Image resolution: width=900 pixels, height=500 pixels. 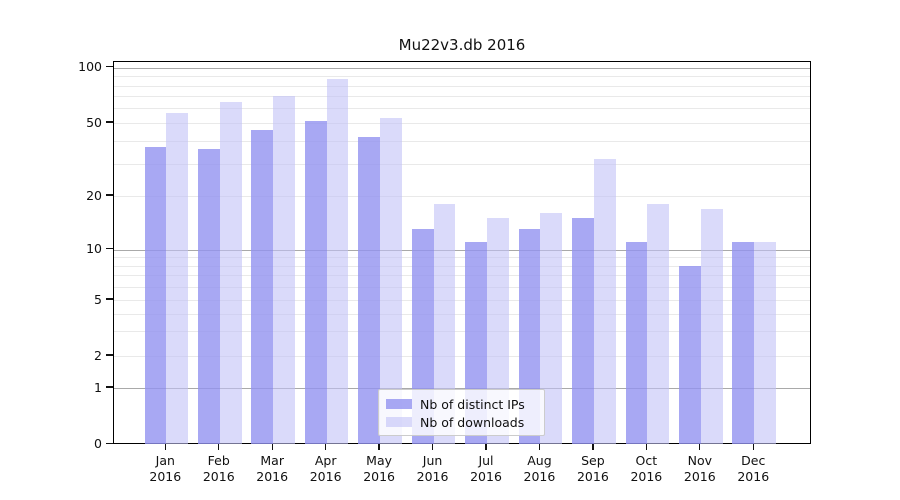 I want to click on y-tick-label-2: 2, so click(x=98, y=355).